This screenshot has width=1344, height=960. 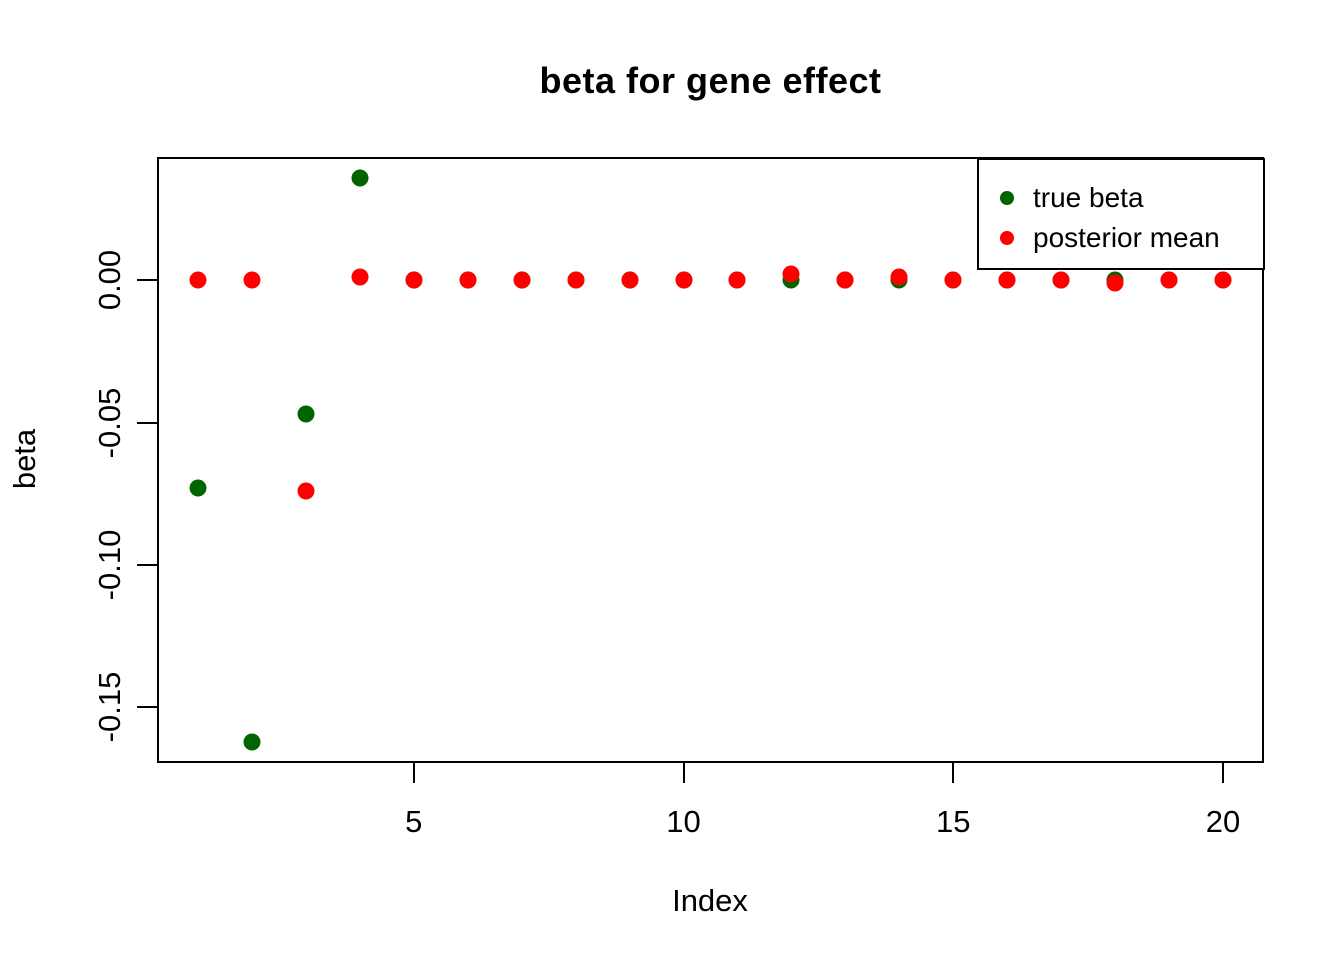 I want to click on y-tick-label: 0.00, so click(x=109, y=280).